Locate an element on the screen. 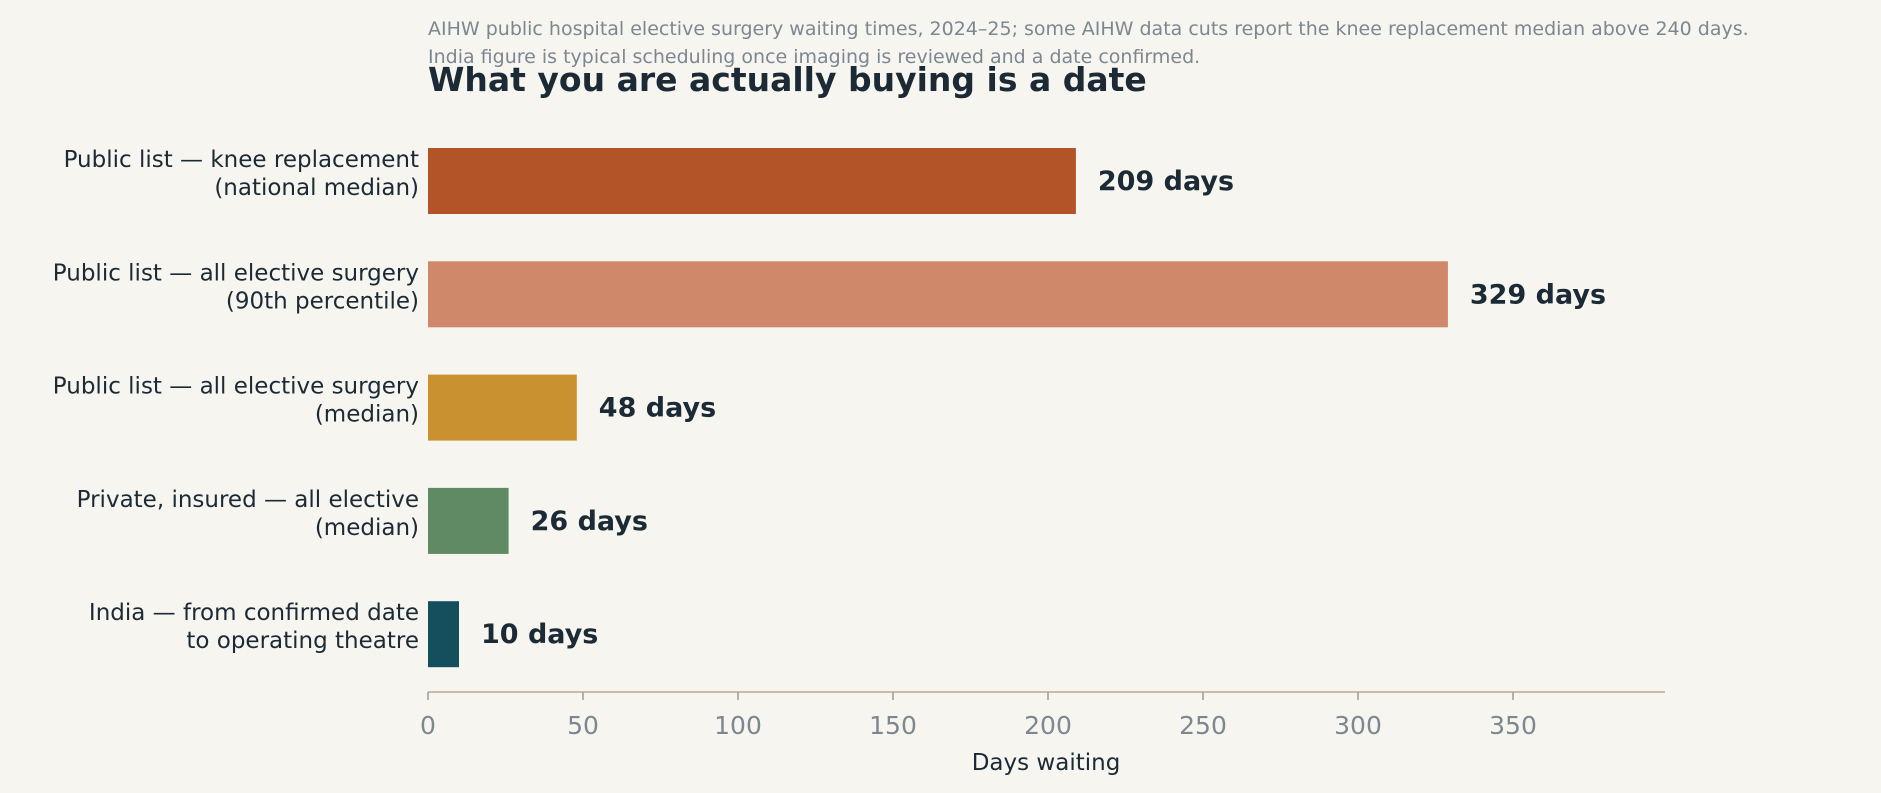  value-label: 26 days is located at coordinates (589, 521).